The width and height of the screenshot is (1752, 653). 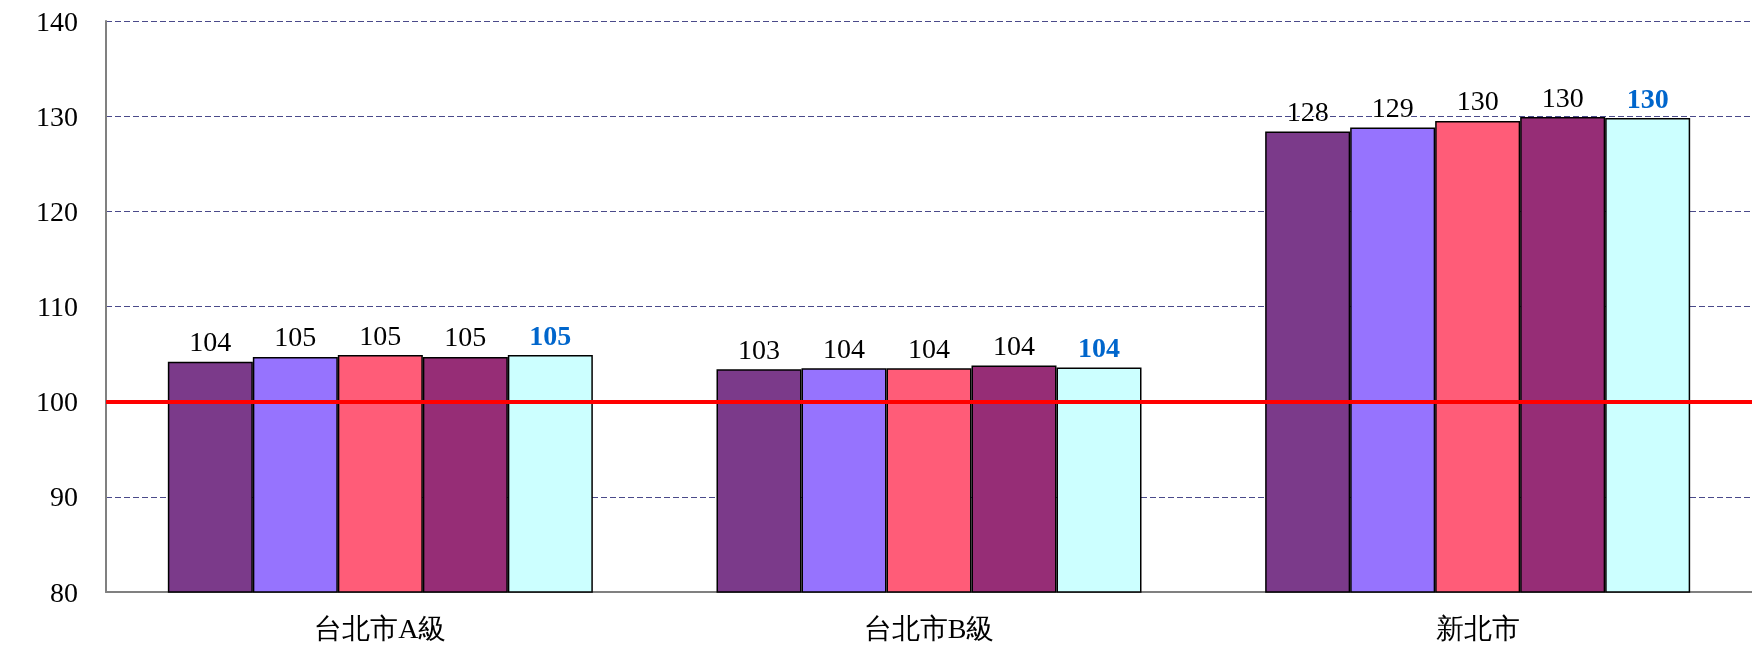 I want to click on x-tick-label: 台北市A級, so click(x=380, y=628).